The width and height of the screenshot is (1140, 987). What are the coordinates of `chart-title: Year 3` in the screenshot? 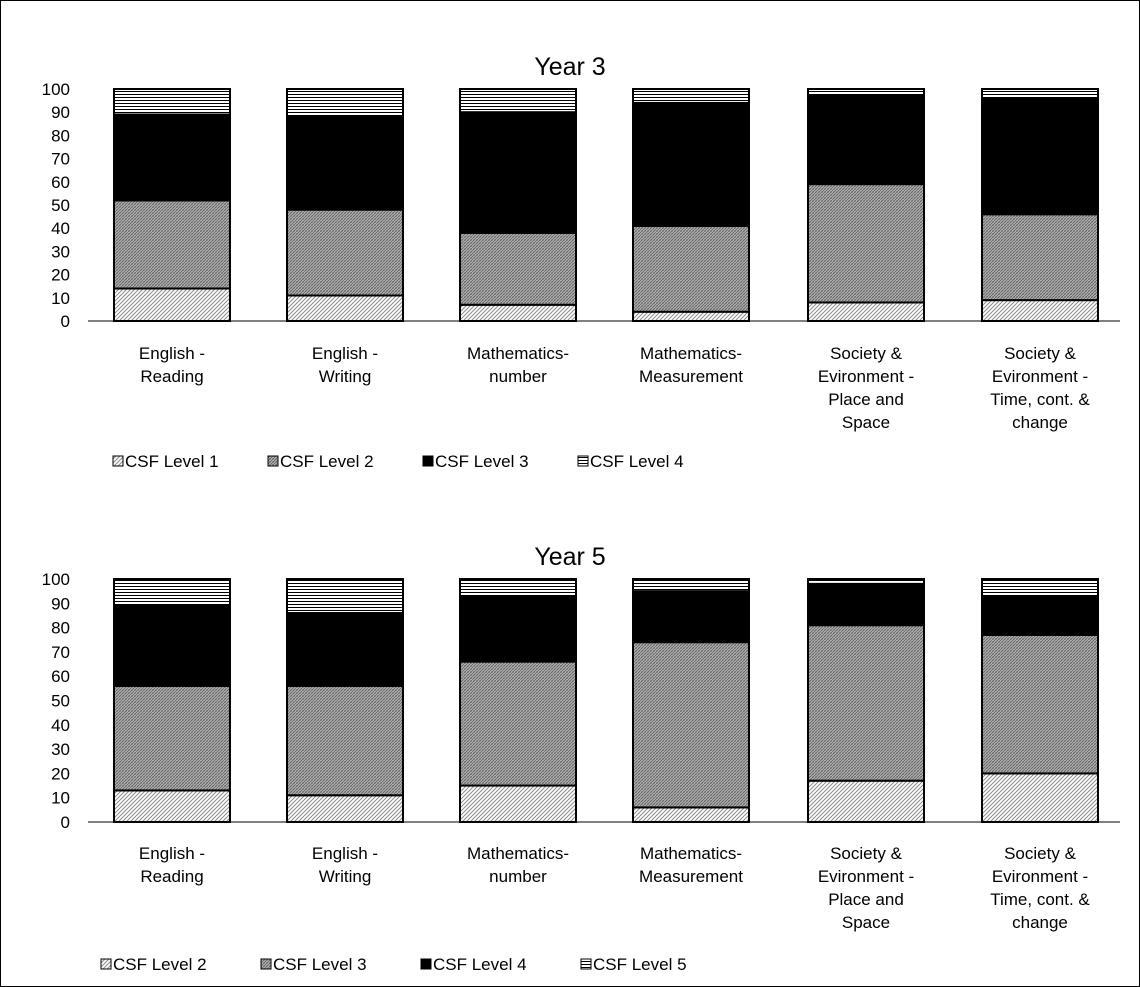 It's located at (569, 67).